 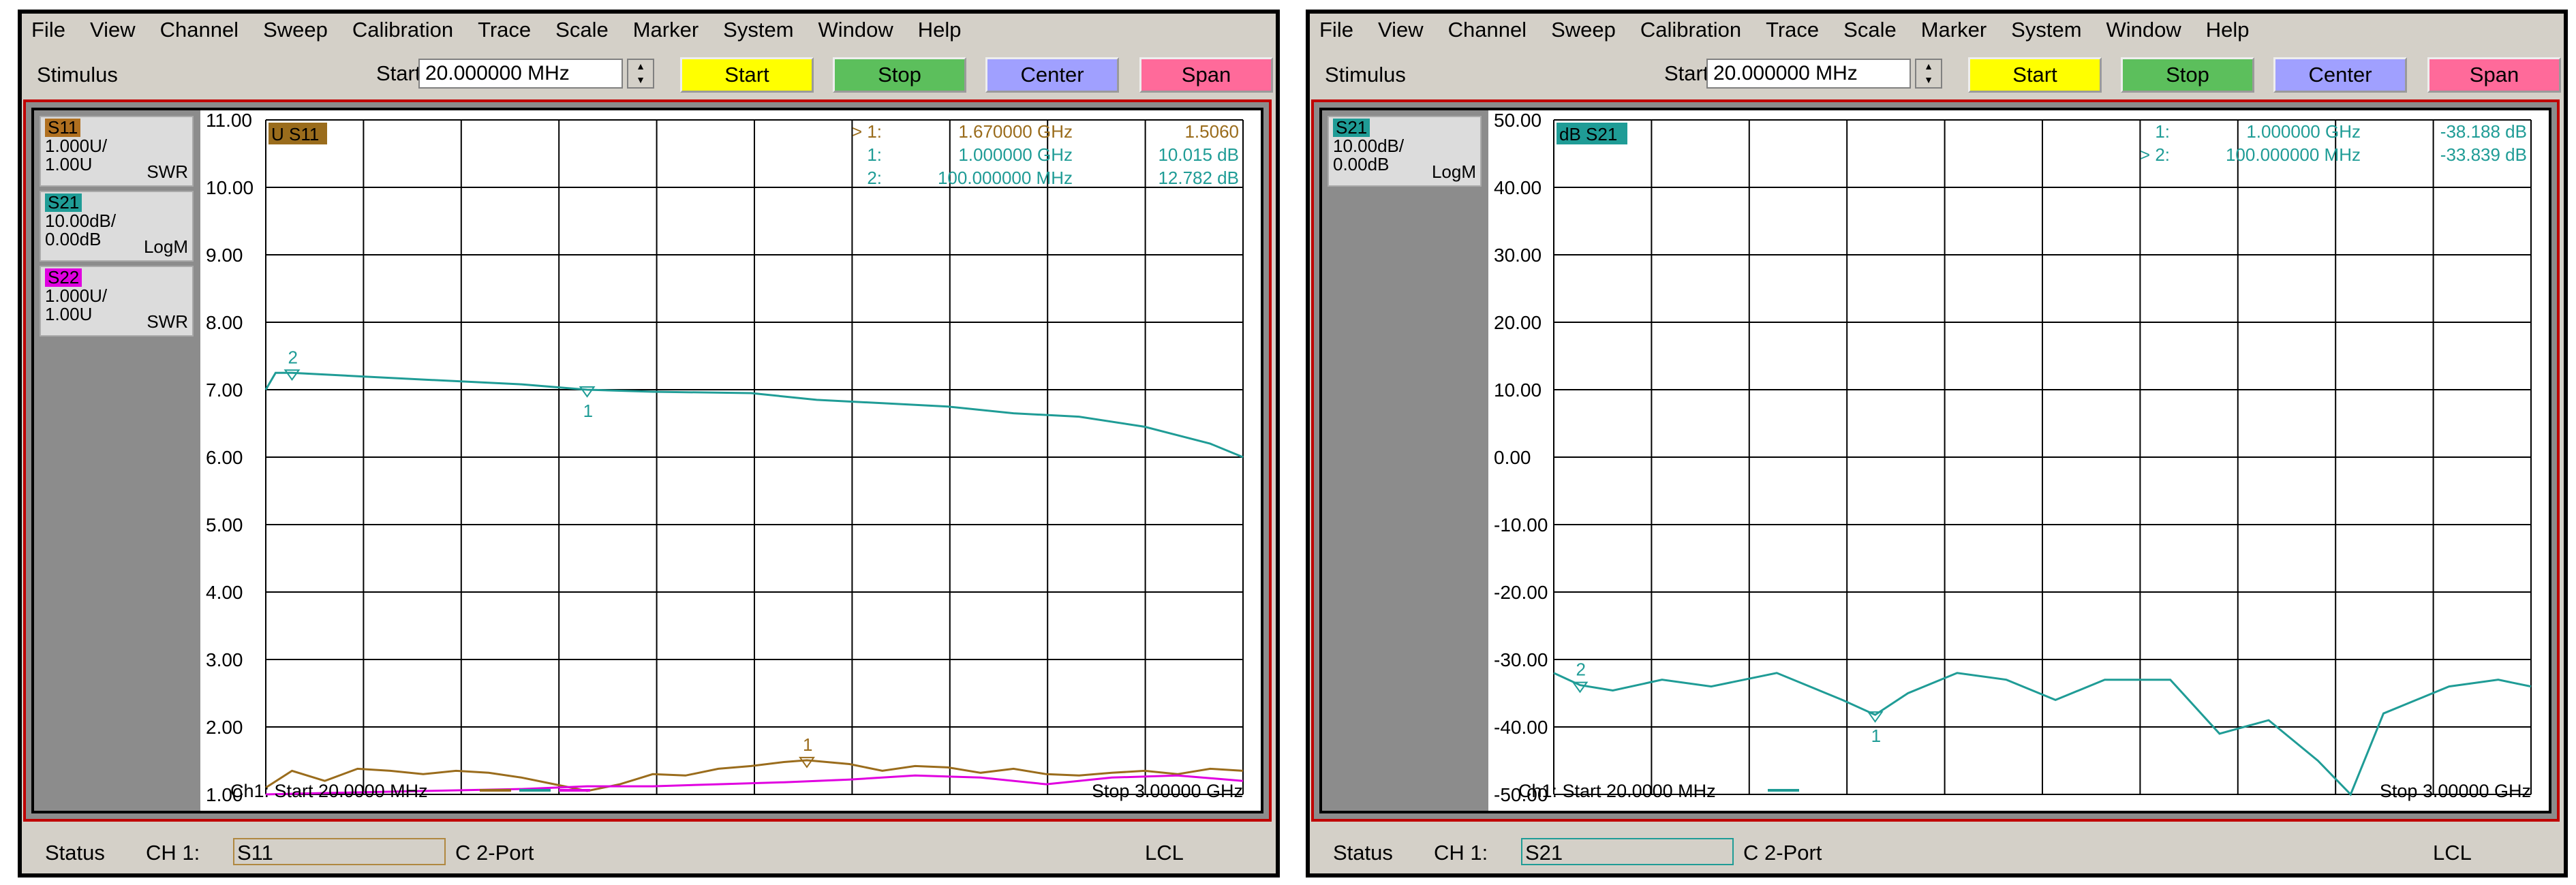 I want to click on marker-readout-sel: > 1:, so click(x=867, y=131).